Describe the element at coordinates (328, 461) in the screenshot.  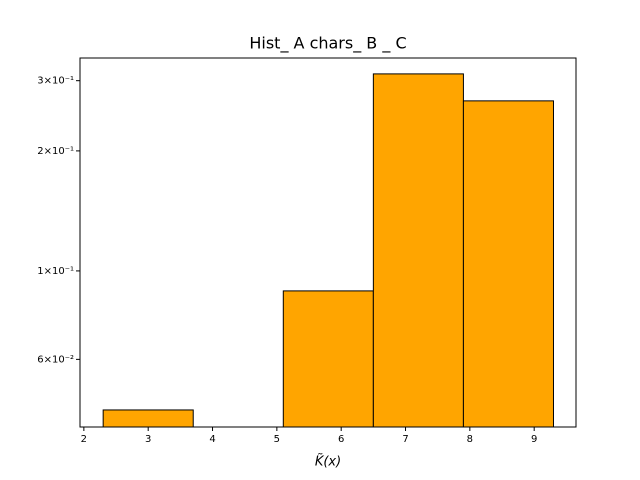
I see `x-axis-label: K̃(x)` at that location.